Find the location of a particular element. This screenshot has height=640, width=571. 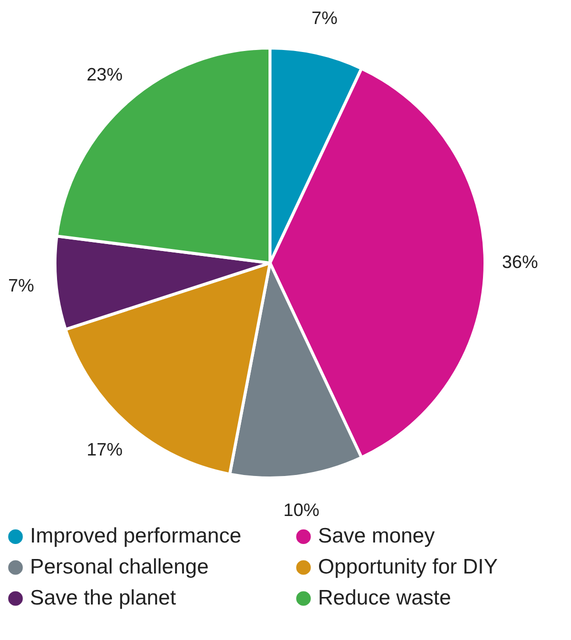

legend-label: Reduce waste is located at coordinates (385, 598).